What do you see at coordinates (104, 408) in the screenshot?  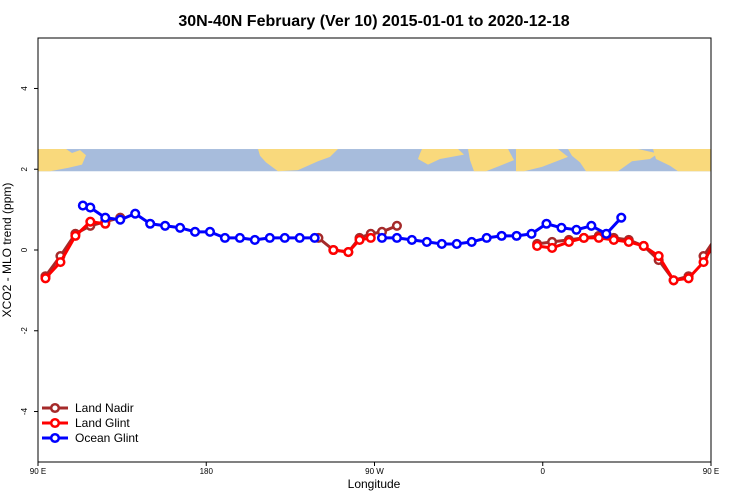 I see `legend-label: Land Nadir` at bounding box center [104, 408].